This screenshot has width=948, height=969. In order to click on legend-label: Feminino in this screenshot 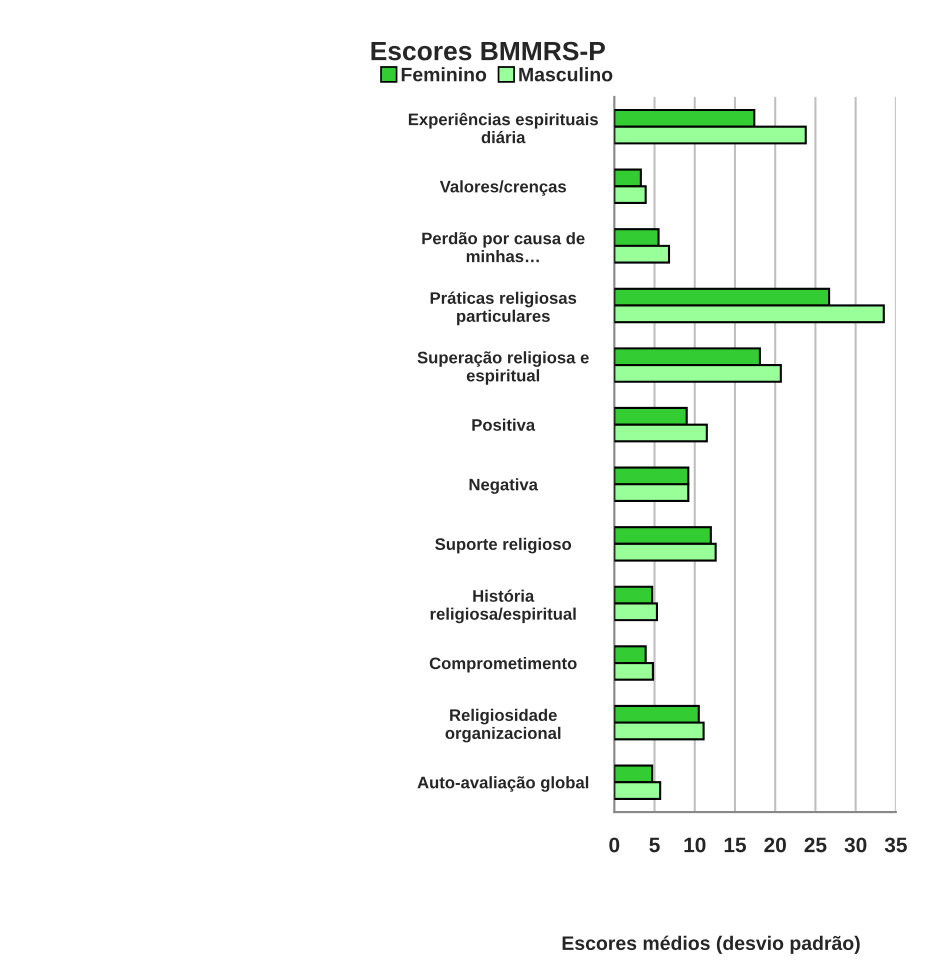, I will do `click(444, 74)`.